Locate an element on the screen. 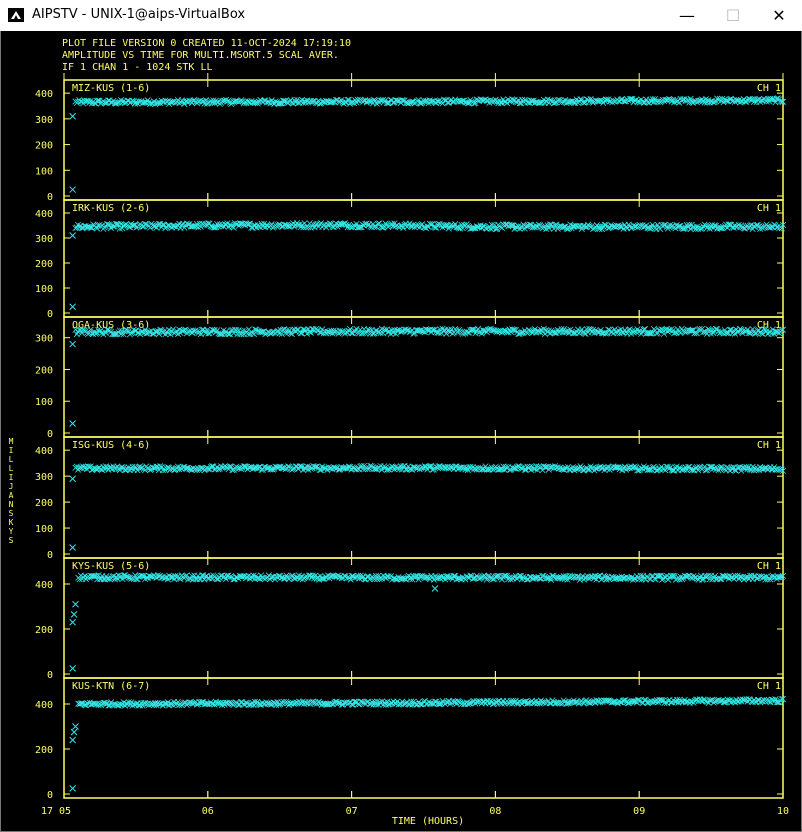 This screenshot has height=832, width=802. x-axis: 17 05 06 07 08 09 10 is located at coordinates (415, 804).